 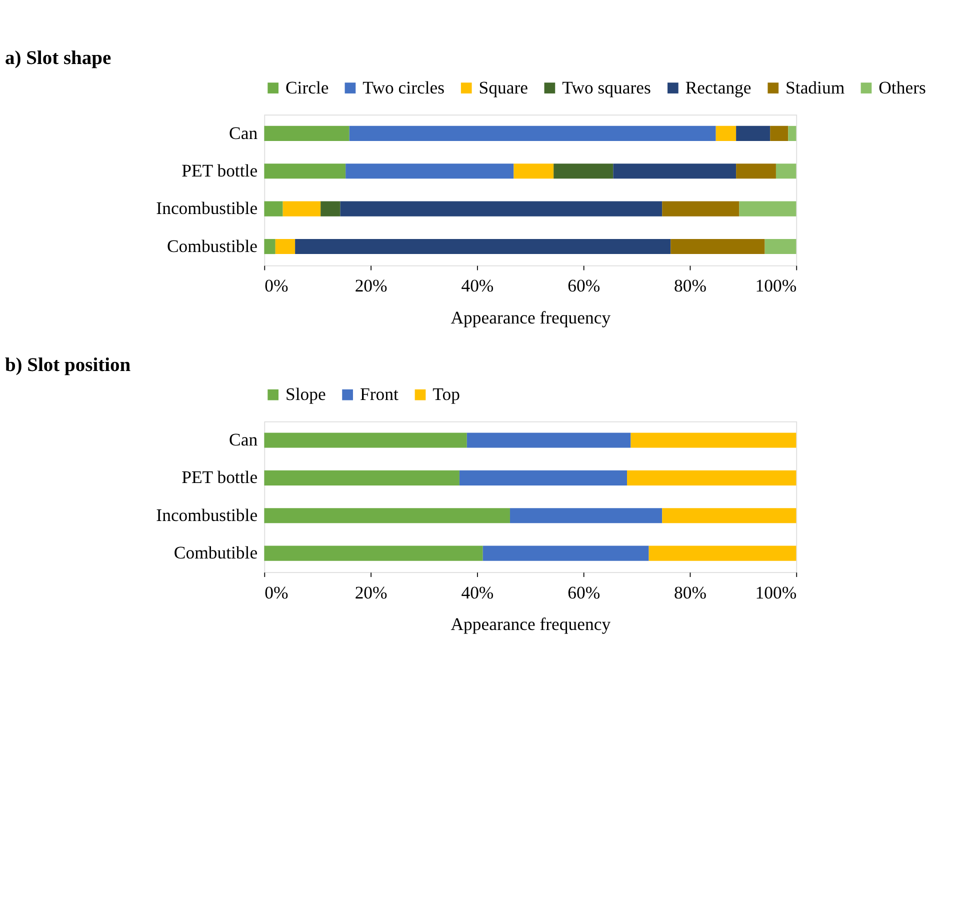 What do you see at coordinates (67, 365) in the screenshot?
I see `text: b) Slot position` at bounding box center [67, 365].